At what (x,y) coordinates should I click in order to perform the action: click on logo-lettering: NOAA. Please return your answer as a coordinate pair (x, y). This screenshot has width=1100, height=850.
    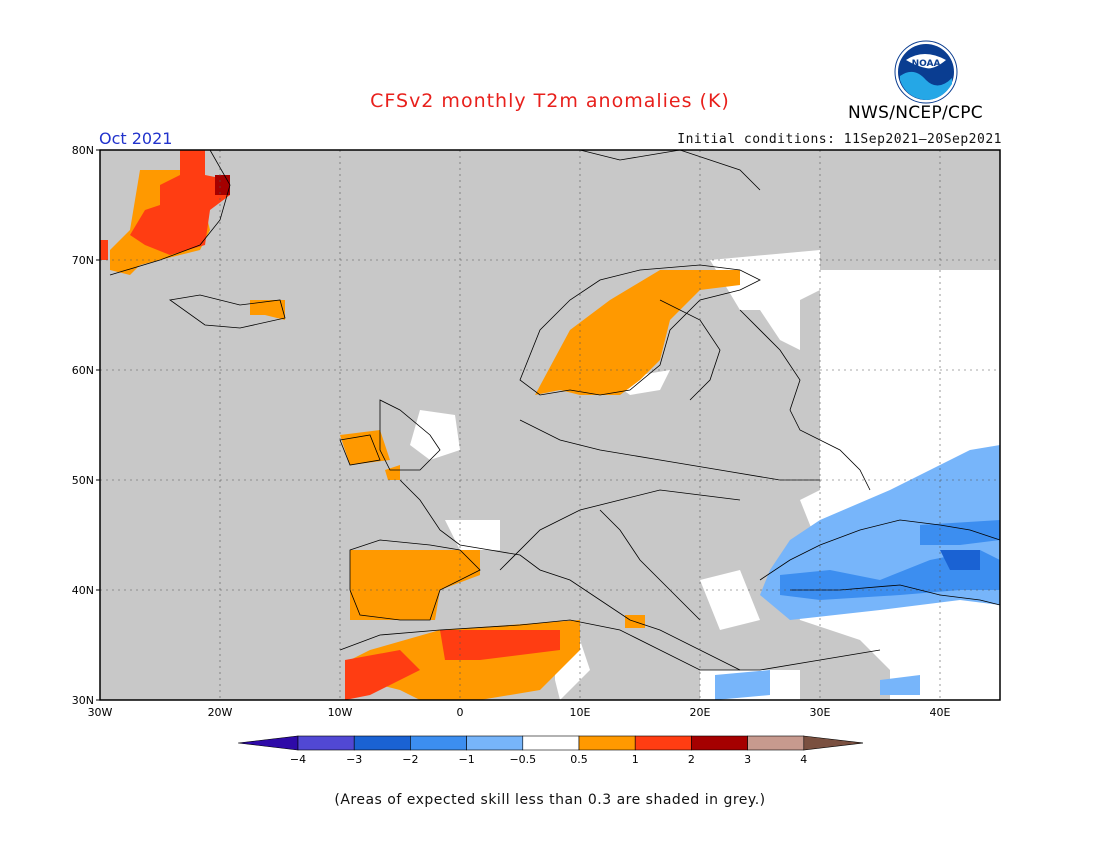
    Looking at the image, I should click on (926, 64).